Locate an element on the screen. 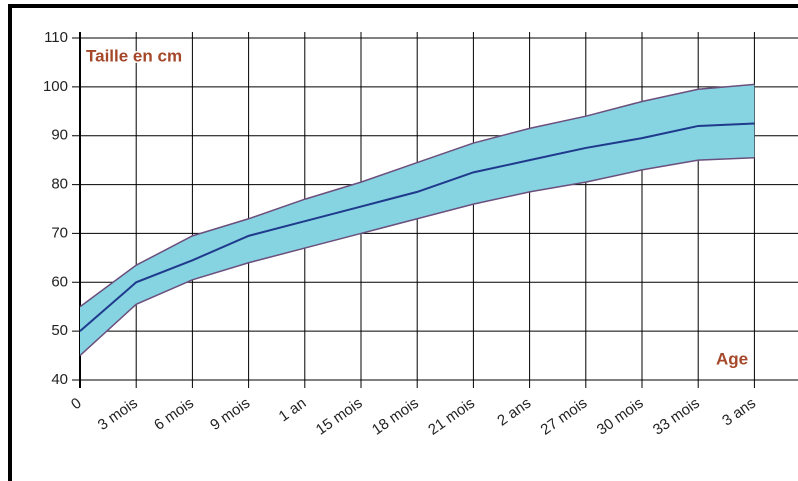 This screenshot has height=481, width=798. y-tick-label: 100 is located at coordinates (55, 86).